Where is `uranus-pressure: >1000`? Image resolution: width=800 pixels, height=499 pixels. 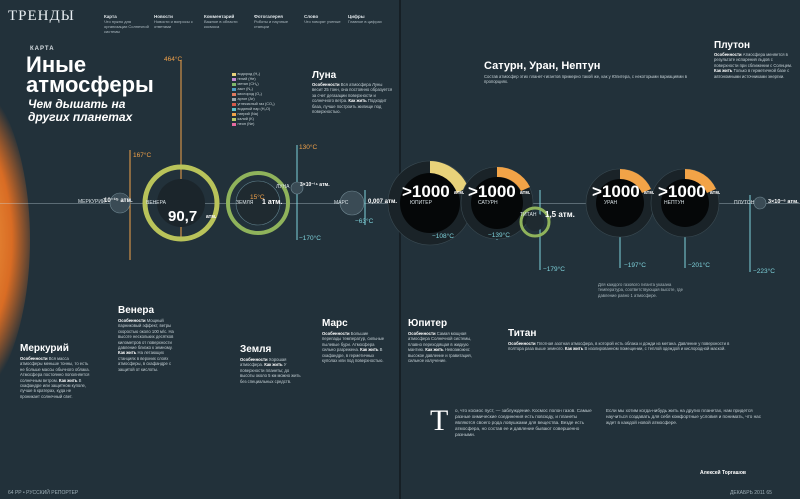 uranus-pressure: >1000 is located at coordinates (616, 191).